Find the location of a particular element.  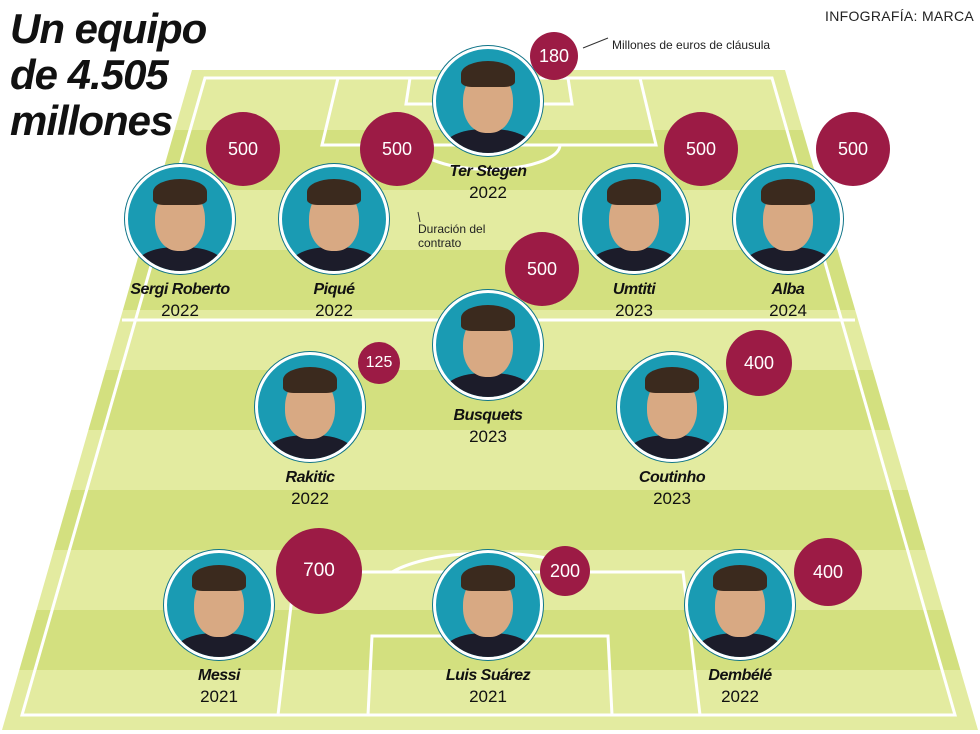

player-name: Alba is located at coordinates (788, 289).